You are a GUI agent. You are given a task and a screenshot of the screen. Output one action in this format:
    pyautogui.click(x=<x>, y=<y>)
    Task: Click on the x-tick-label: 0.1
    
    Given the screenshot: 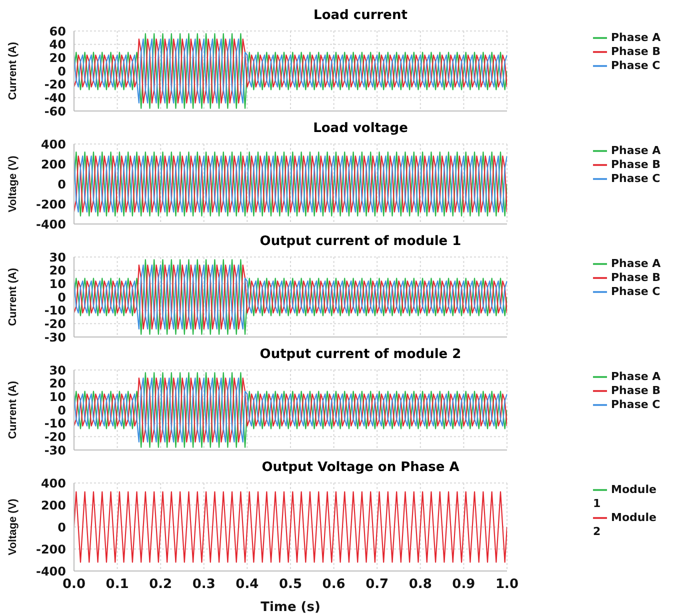 What is the action you would take?
    pyautogui.click(x=117, y=584)
    